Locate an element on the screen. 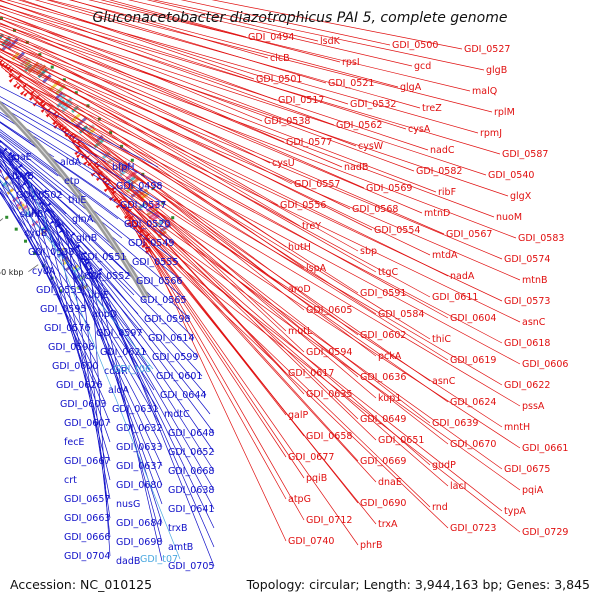 This screenshot has width=600, height=600. reverse-gene-label: fbaB is located at coordinates (23, 176).